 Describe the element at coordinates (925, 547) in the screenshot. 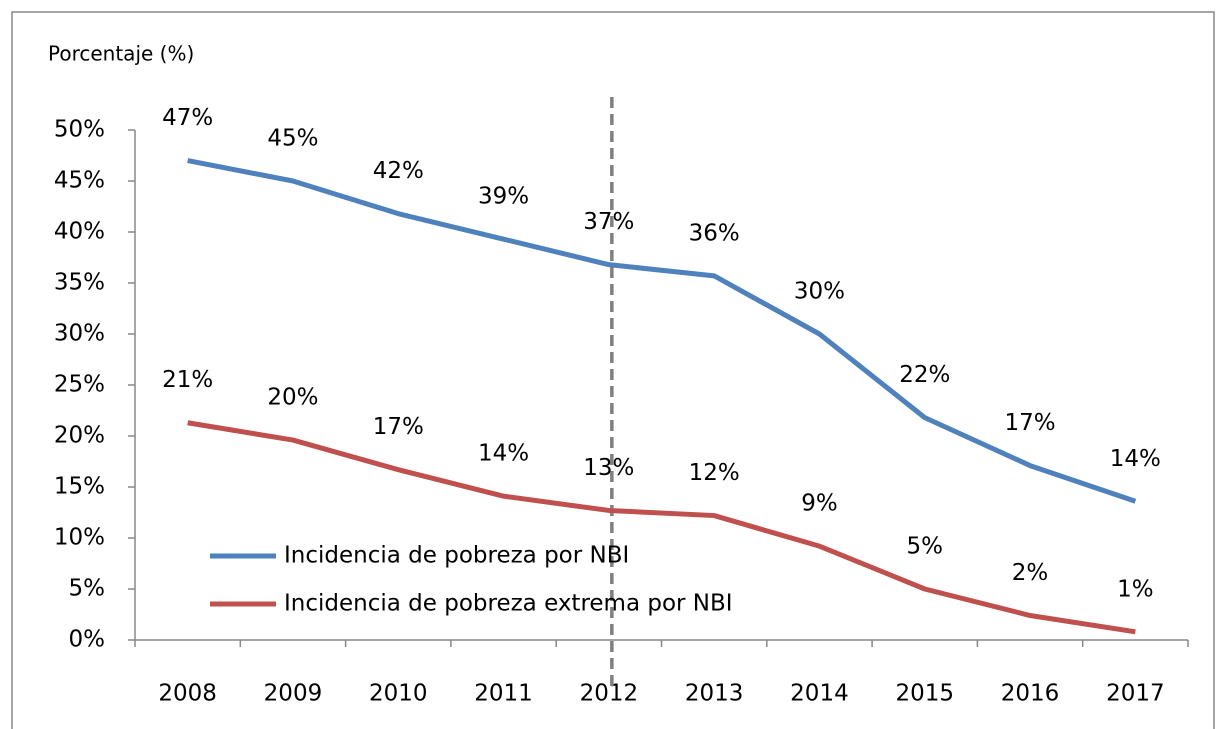

I see `data-label: 5%` at that location.